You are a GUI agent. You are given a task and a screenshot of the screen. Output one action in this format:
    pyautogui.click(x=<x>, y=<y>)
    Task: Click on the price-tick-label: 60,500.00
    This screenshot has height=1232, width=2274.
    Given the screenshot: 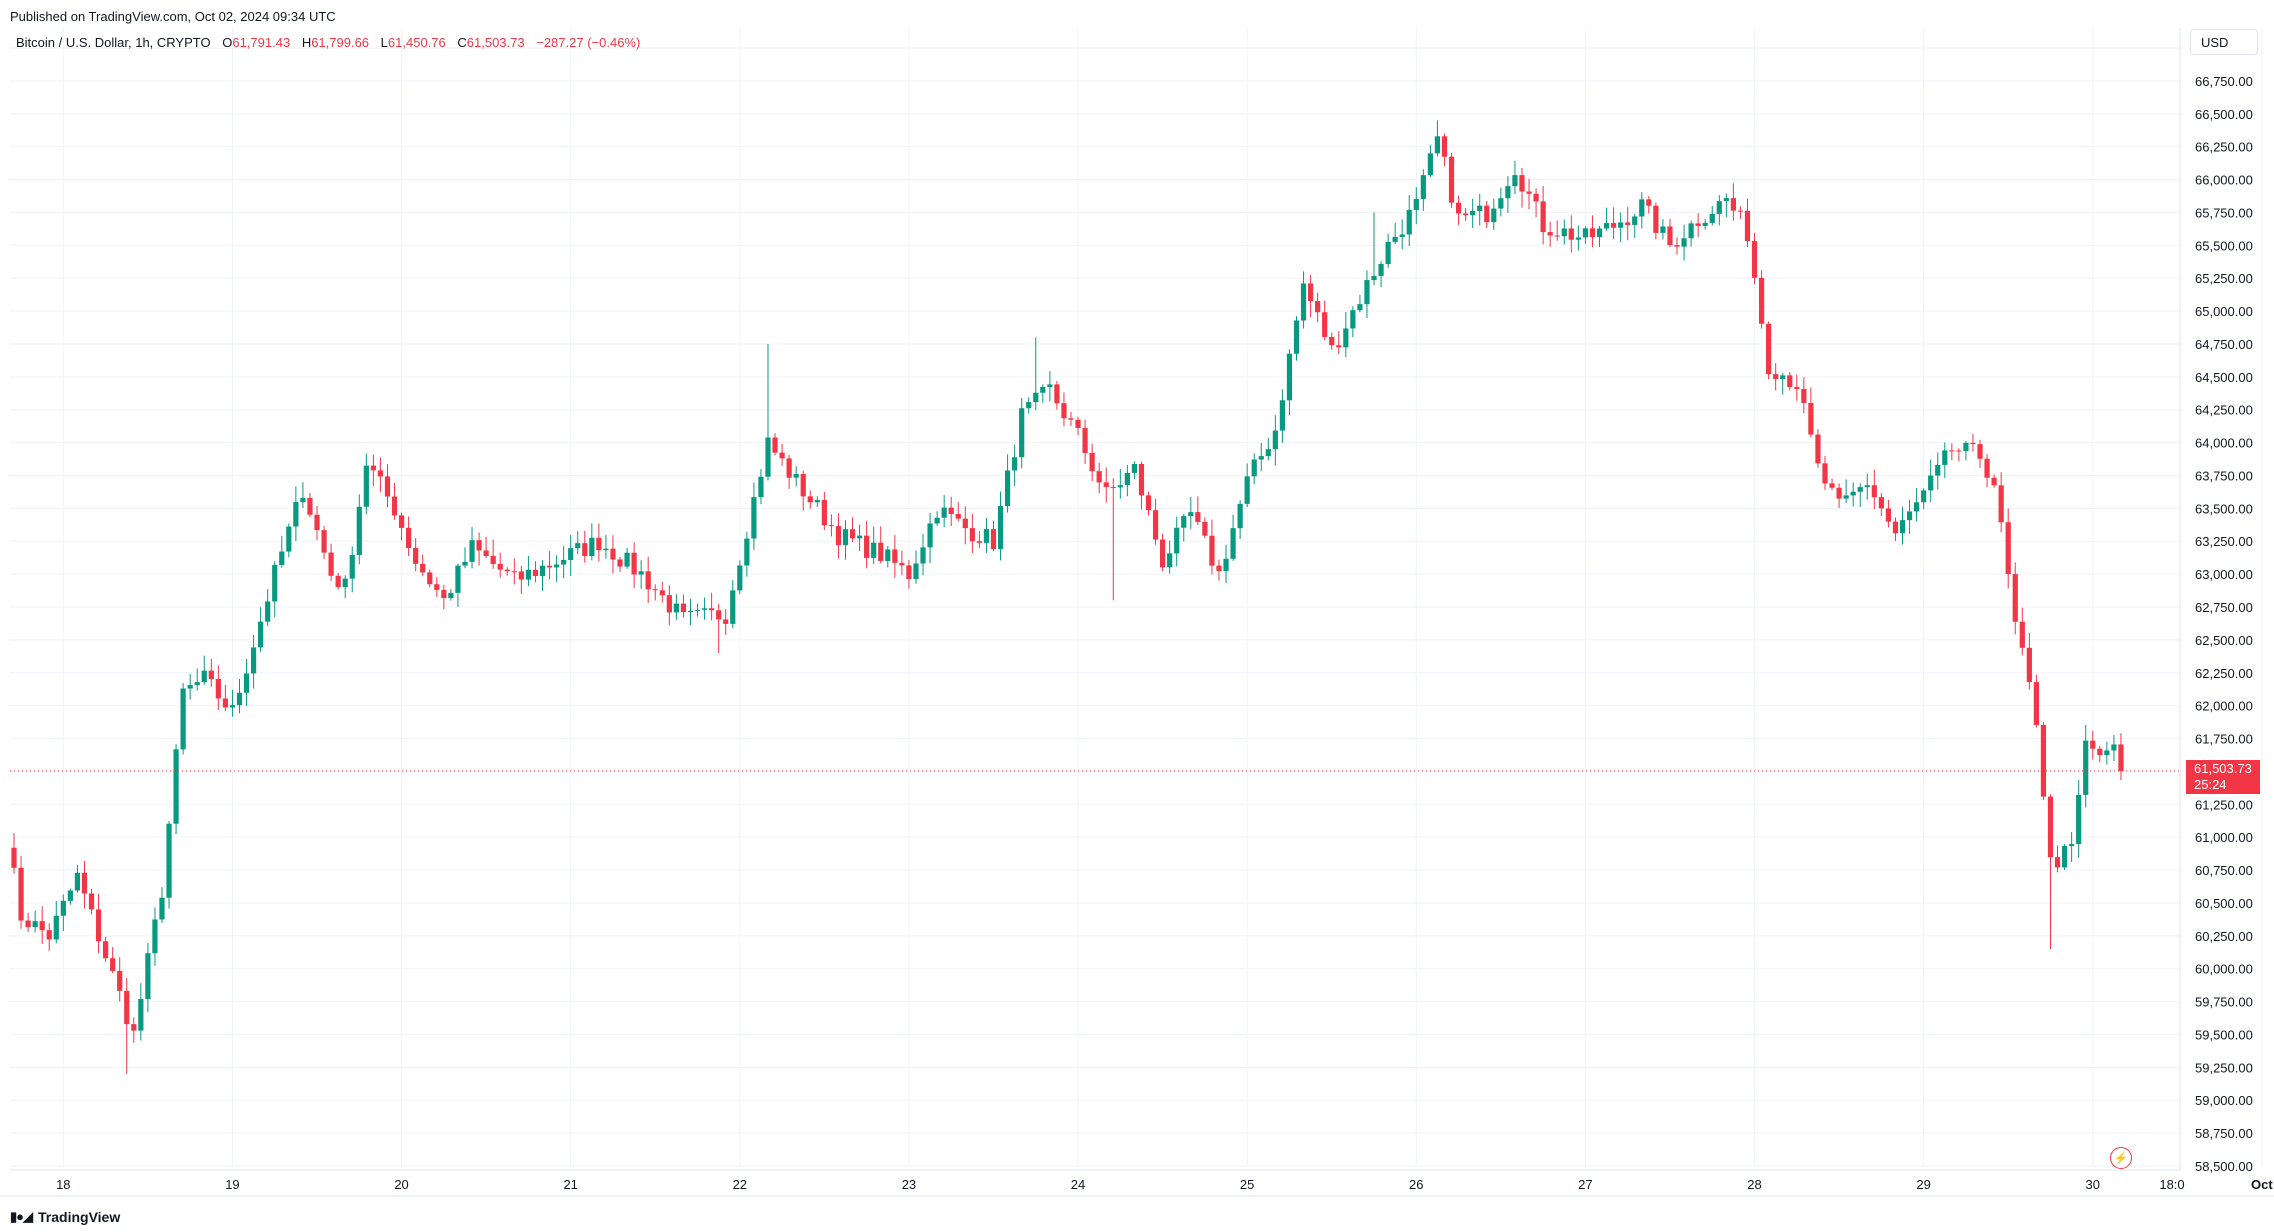 What is the action you would take?
    pyautogui.click(x=2224, y=903)
    